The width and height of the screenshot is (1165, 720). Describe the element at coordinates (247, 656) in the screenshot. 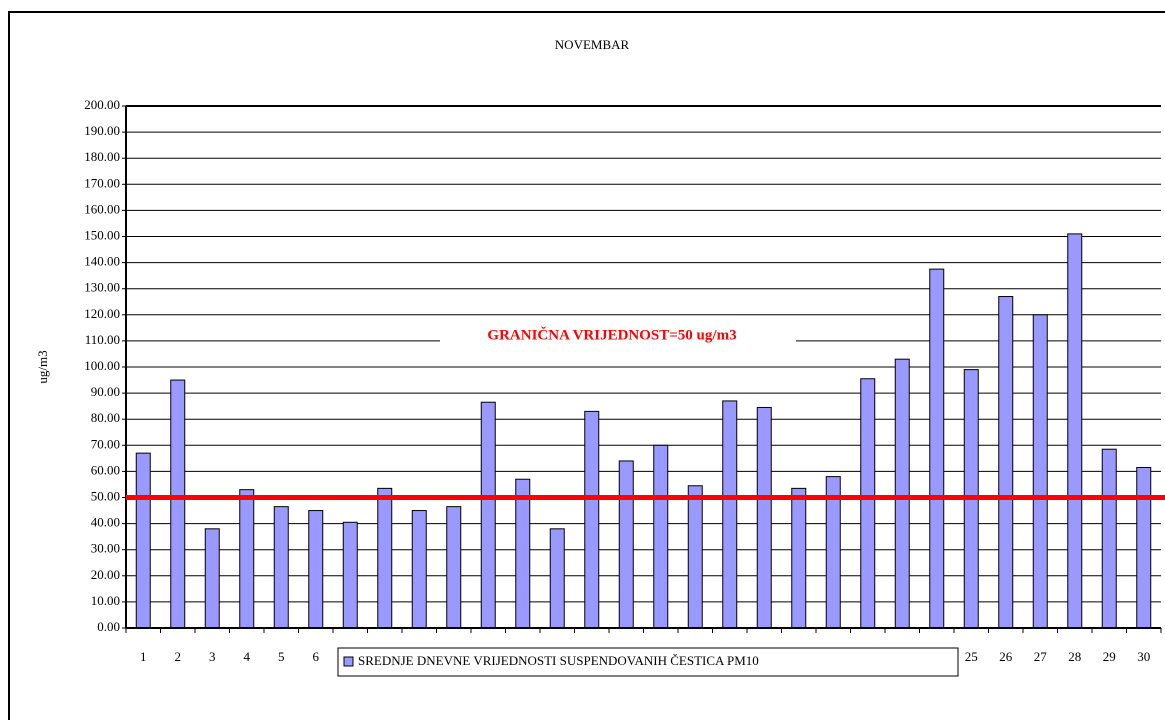

I see `x-tick-label: 4` at that location.